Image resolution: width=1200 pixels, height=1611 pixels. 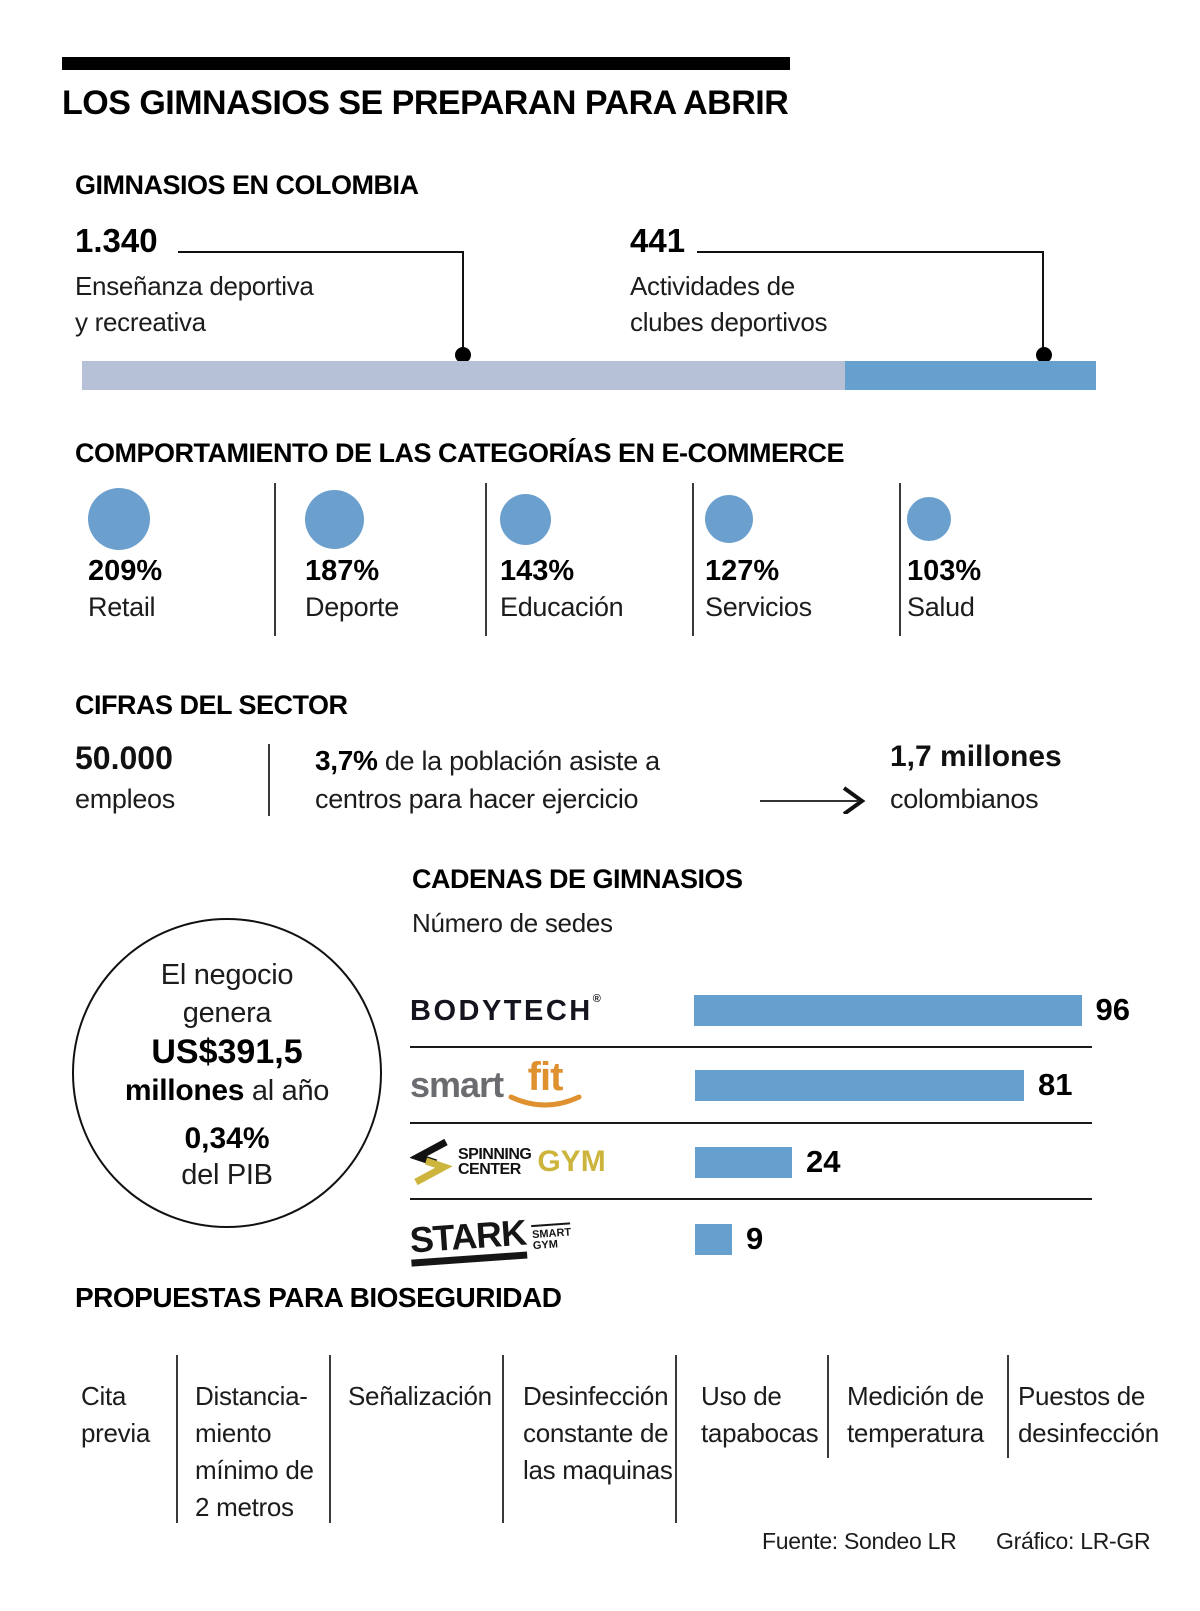 I want to click on registered-mark-icon: ®, so click(x=596, y=998).